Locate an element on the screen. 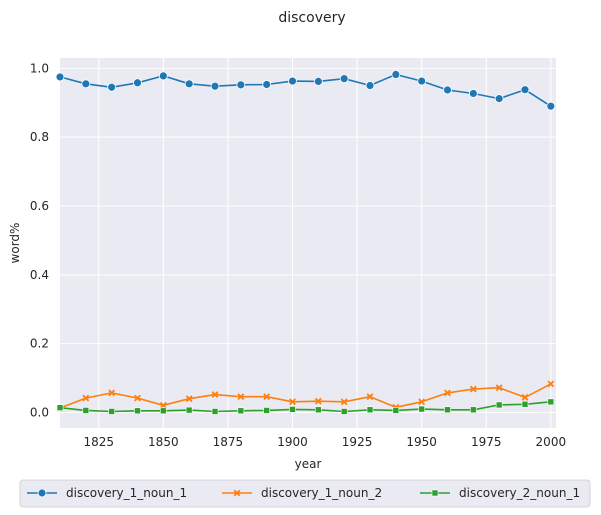 The width and height of the screenshot is (601, 515). x-tick-label: 1825 is located at coordinates (98, 442).